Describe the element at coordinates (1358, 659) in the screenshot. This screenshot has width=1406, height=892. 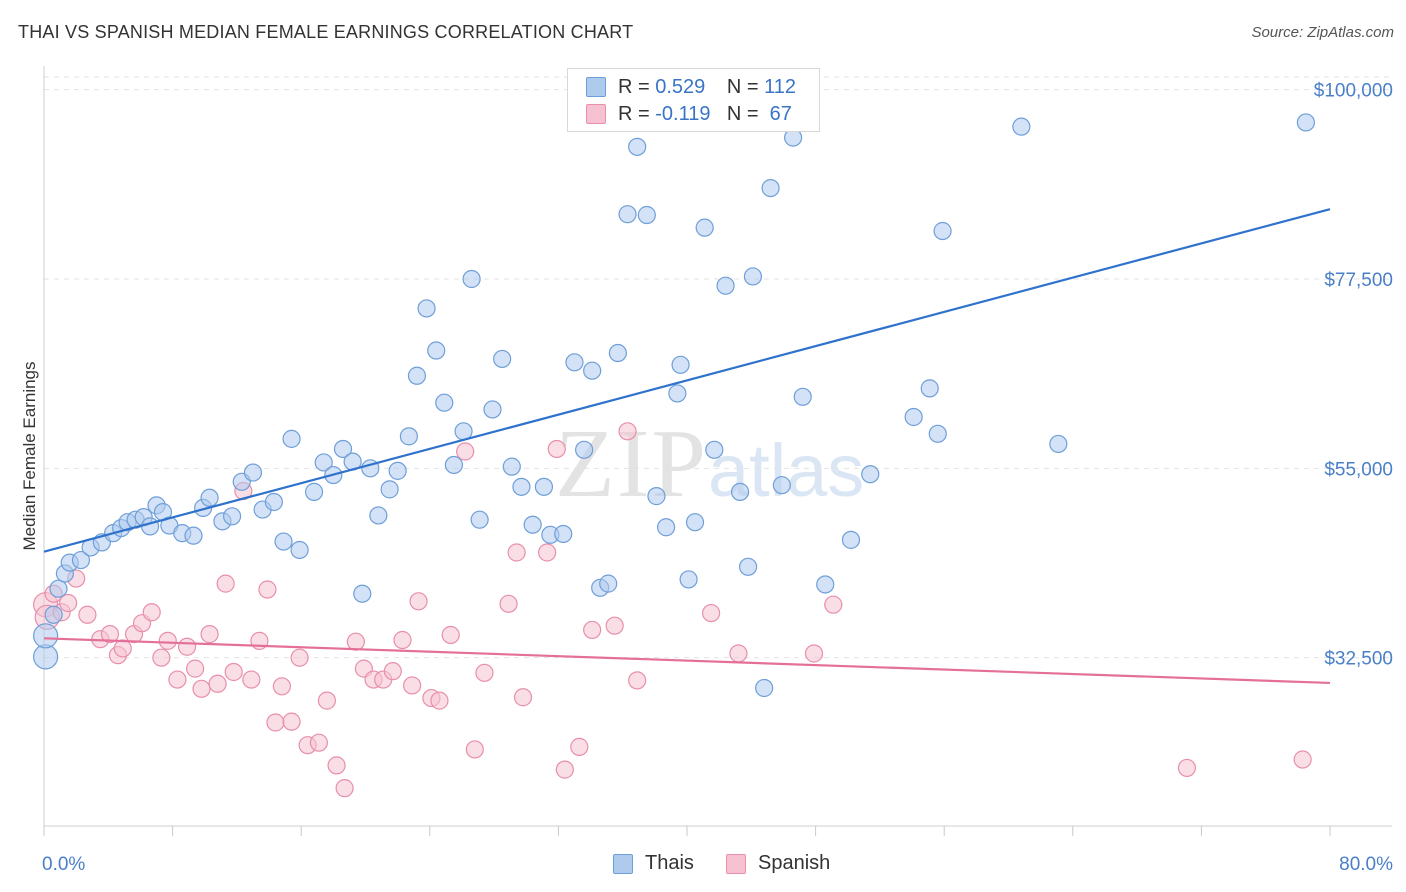
I see `y-tick-label: $32,500` at that location.